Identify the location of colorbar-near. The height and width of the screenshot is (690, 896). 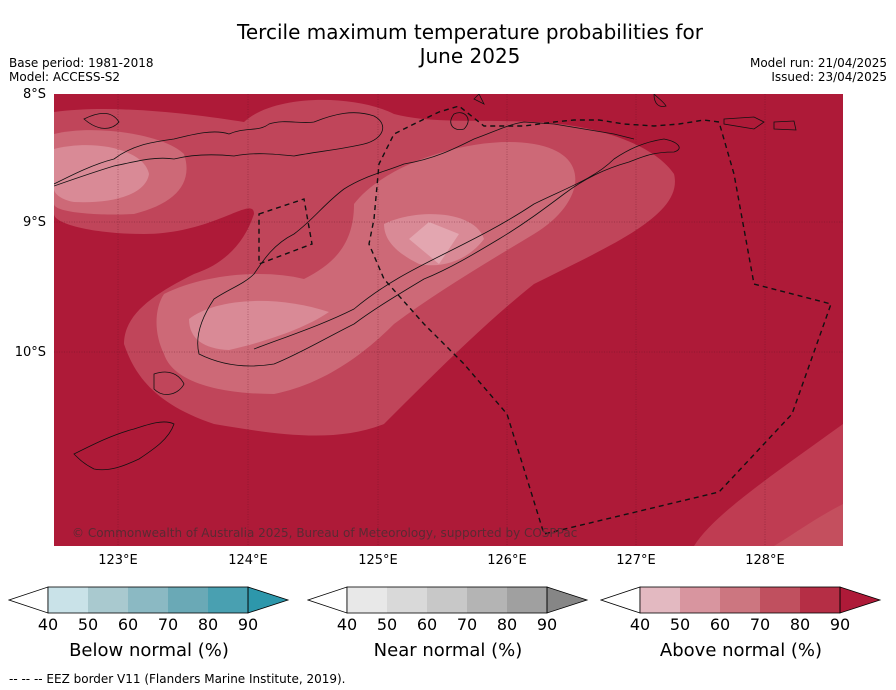
(448, 600).